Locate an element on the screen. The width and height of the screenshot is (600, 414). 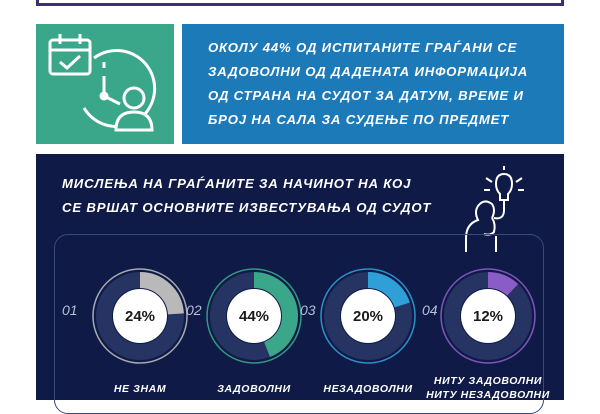
result-ring-4: 12% is located at coordinates (488, 316).